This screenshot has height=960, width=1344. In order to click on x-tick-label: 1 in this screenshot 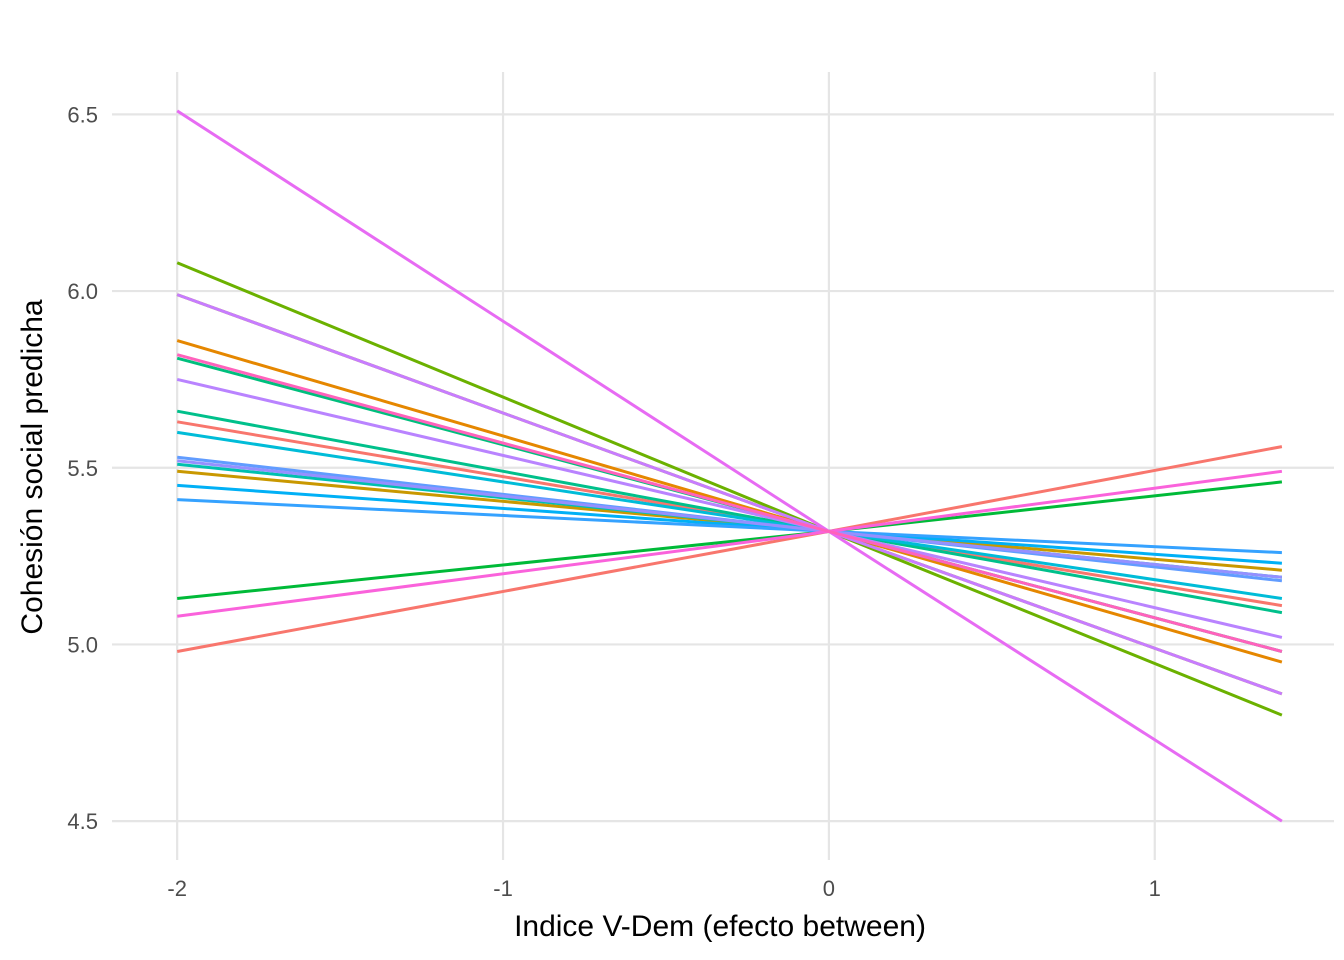, I will do `click(1155, 888)`.